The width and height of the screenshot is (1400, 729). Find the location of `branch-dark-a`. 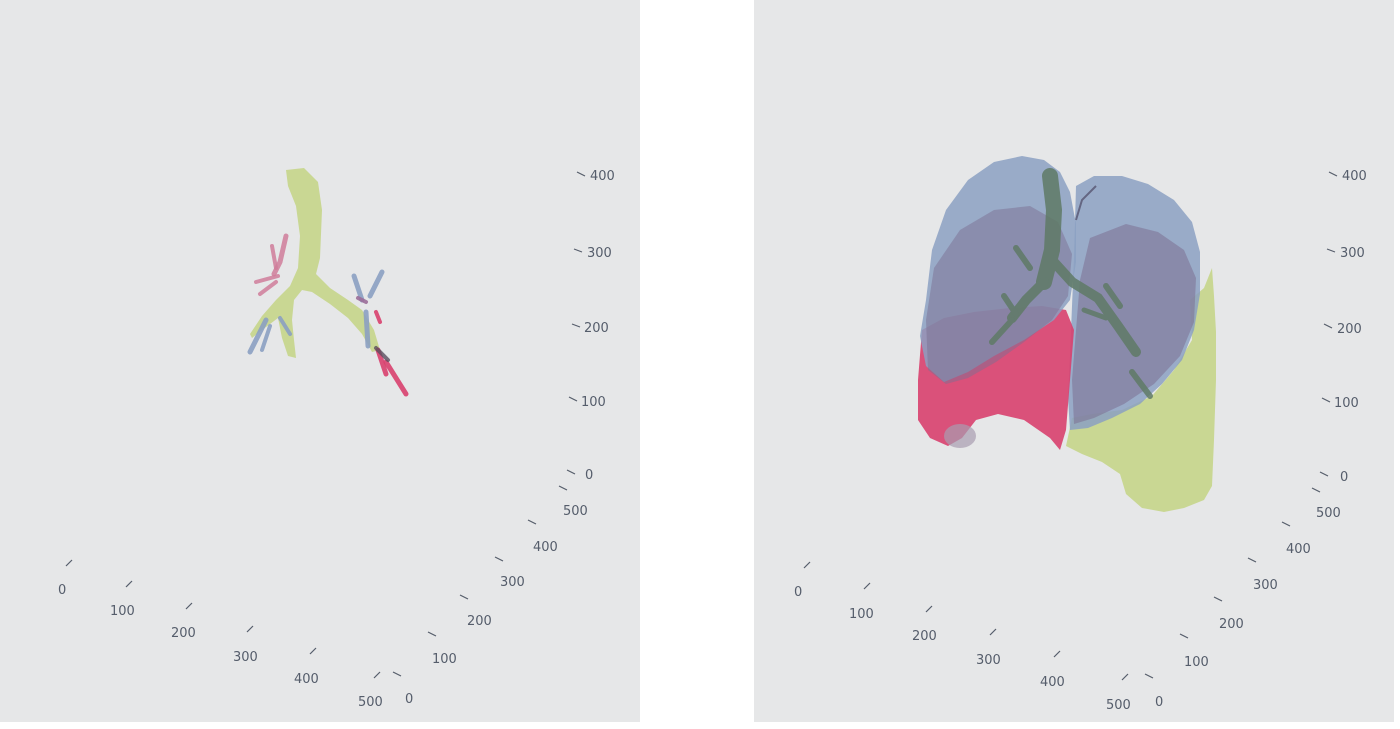

branch-dark-a is located at coordinates (1023, 258).